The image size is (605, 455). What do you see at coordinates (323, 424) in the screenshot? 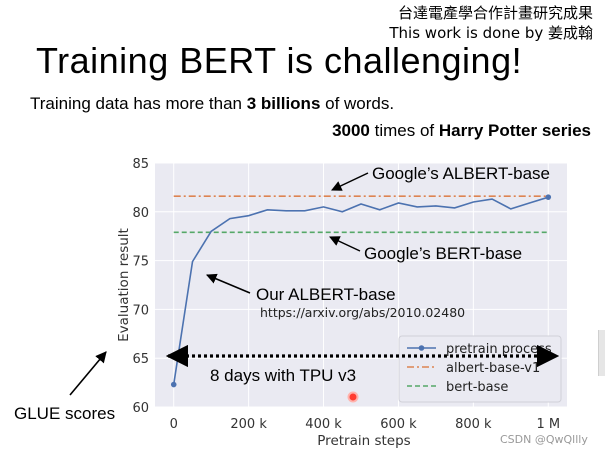
I see `x-tick-label: 400 k` at bounding box center [323, 424].